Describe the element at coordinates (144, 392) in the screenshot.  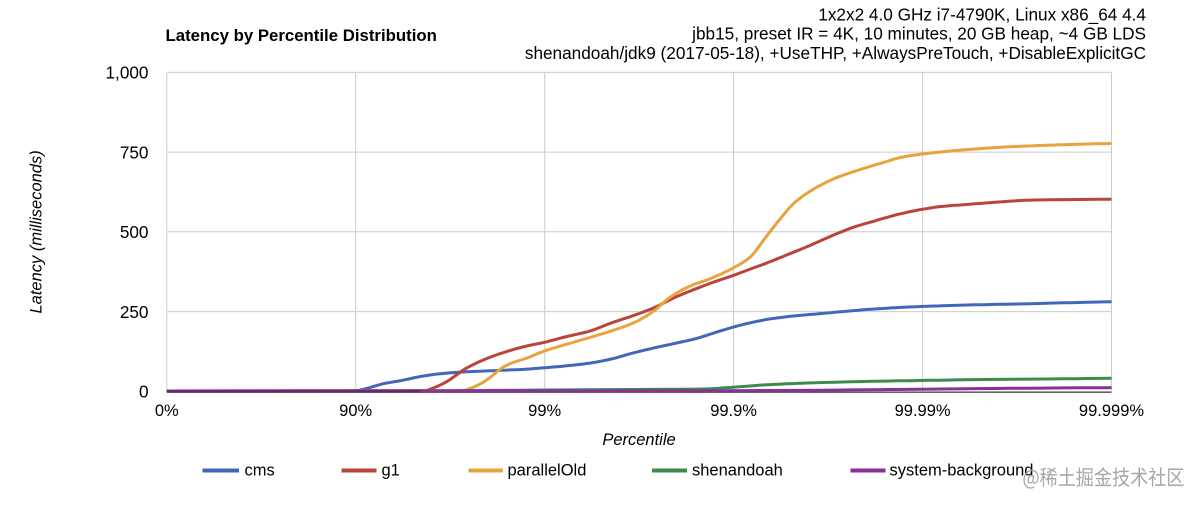
I see `svg-text: 0` at that location.